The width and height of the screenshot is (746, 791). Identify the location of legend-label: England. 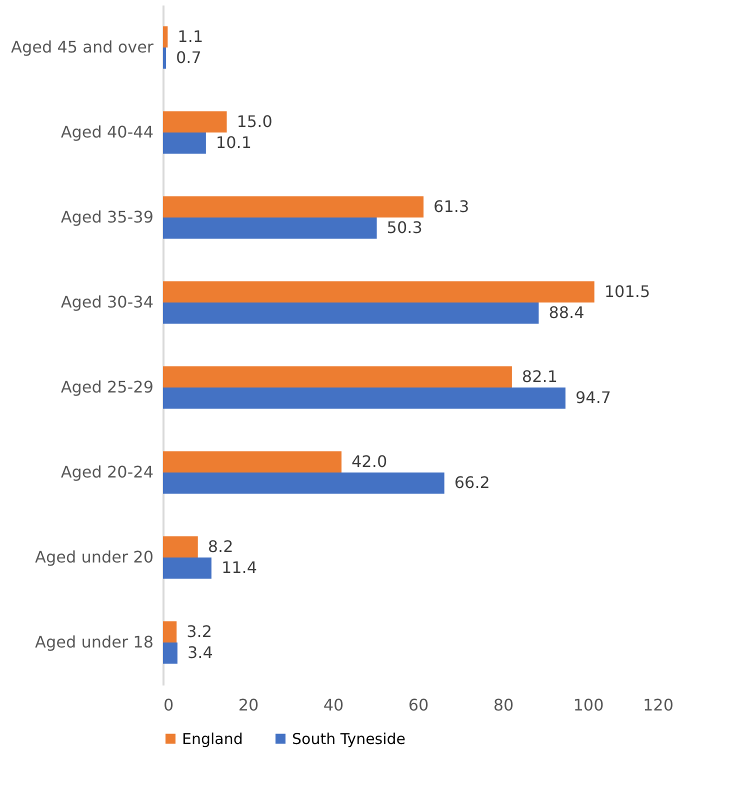
(212, 739).